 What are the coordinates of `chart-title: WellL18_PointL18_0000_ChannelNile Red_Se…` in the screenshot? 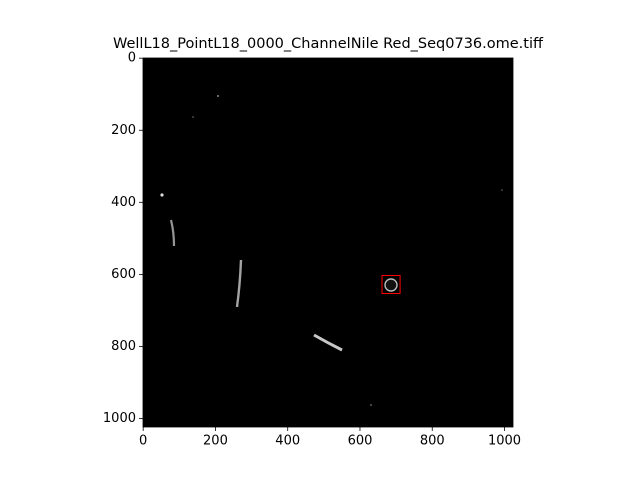 It's located at (328, 44).